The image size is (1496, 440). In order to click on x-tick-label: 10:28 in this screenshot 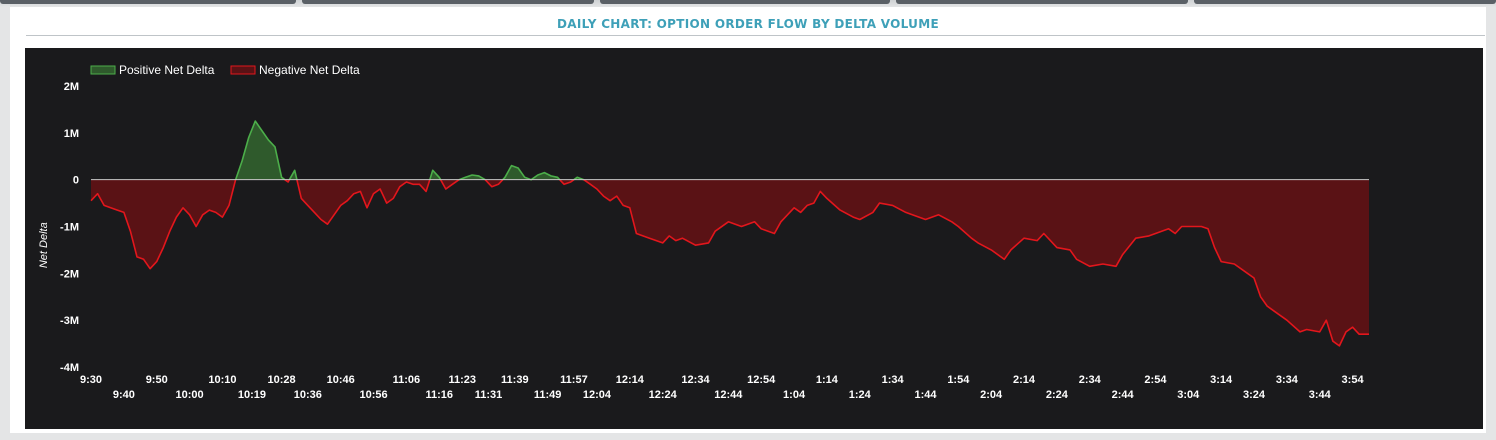, I will do `click(281, 380)`.